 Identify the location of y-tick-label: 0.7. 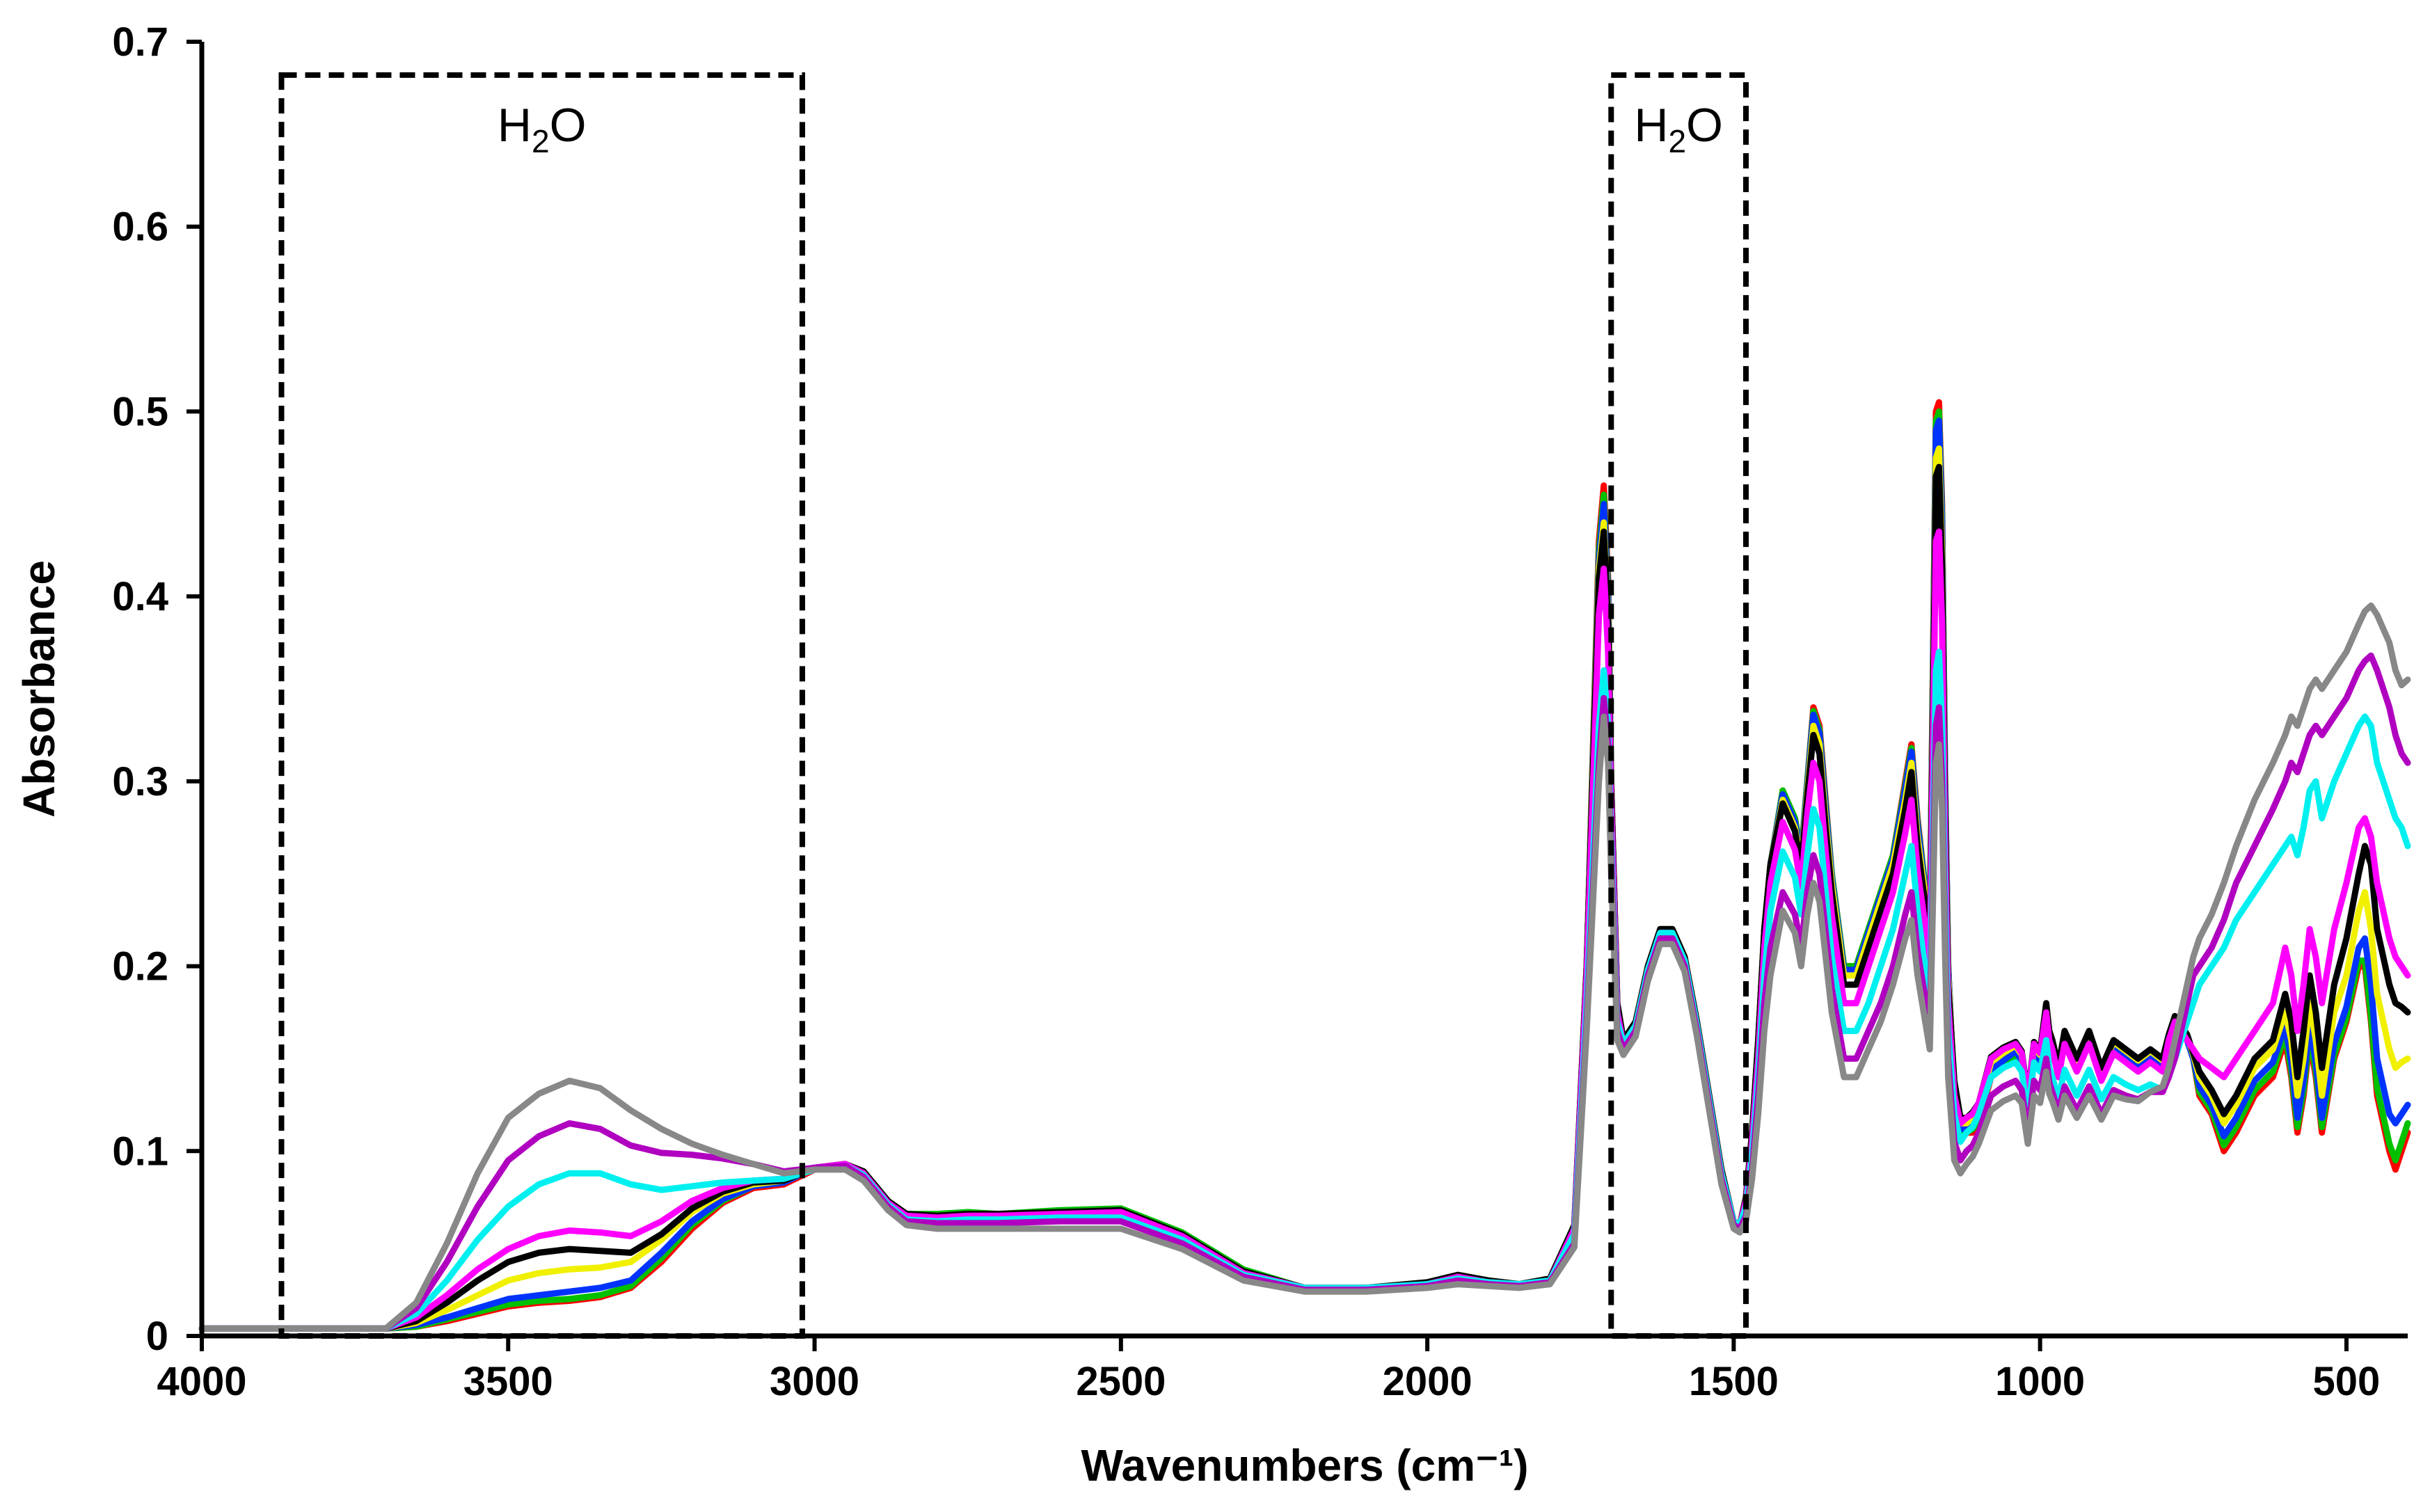
(140, 42).